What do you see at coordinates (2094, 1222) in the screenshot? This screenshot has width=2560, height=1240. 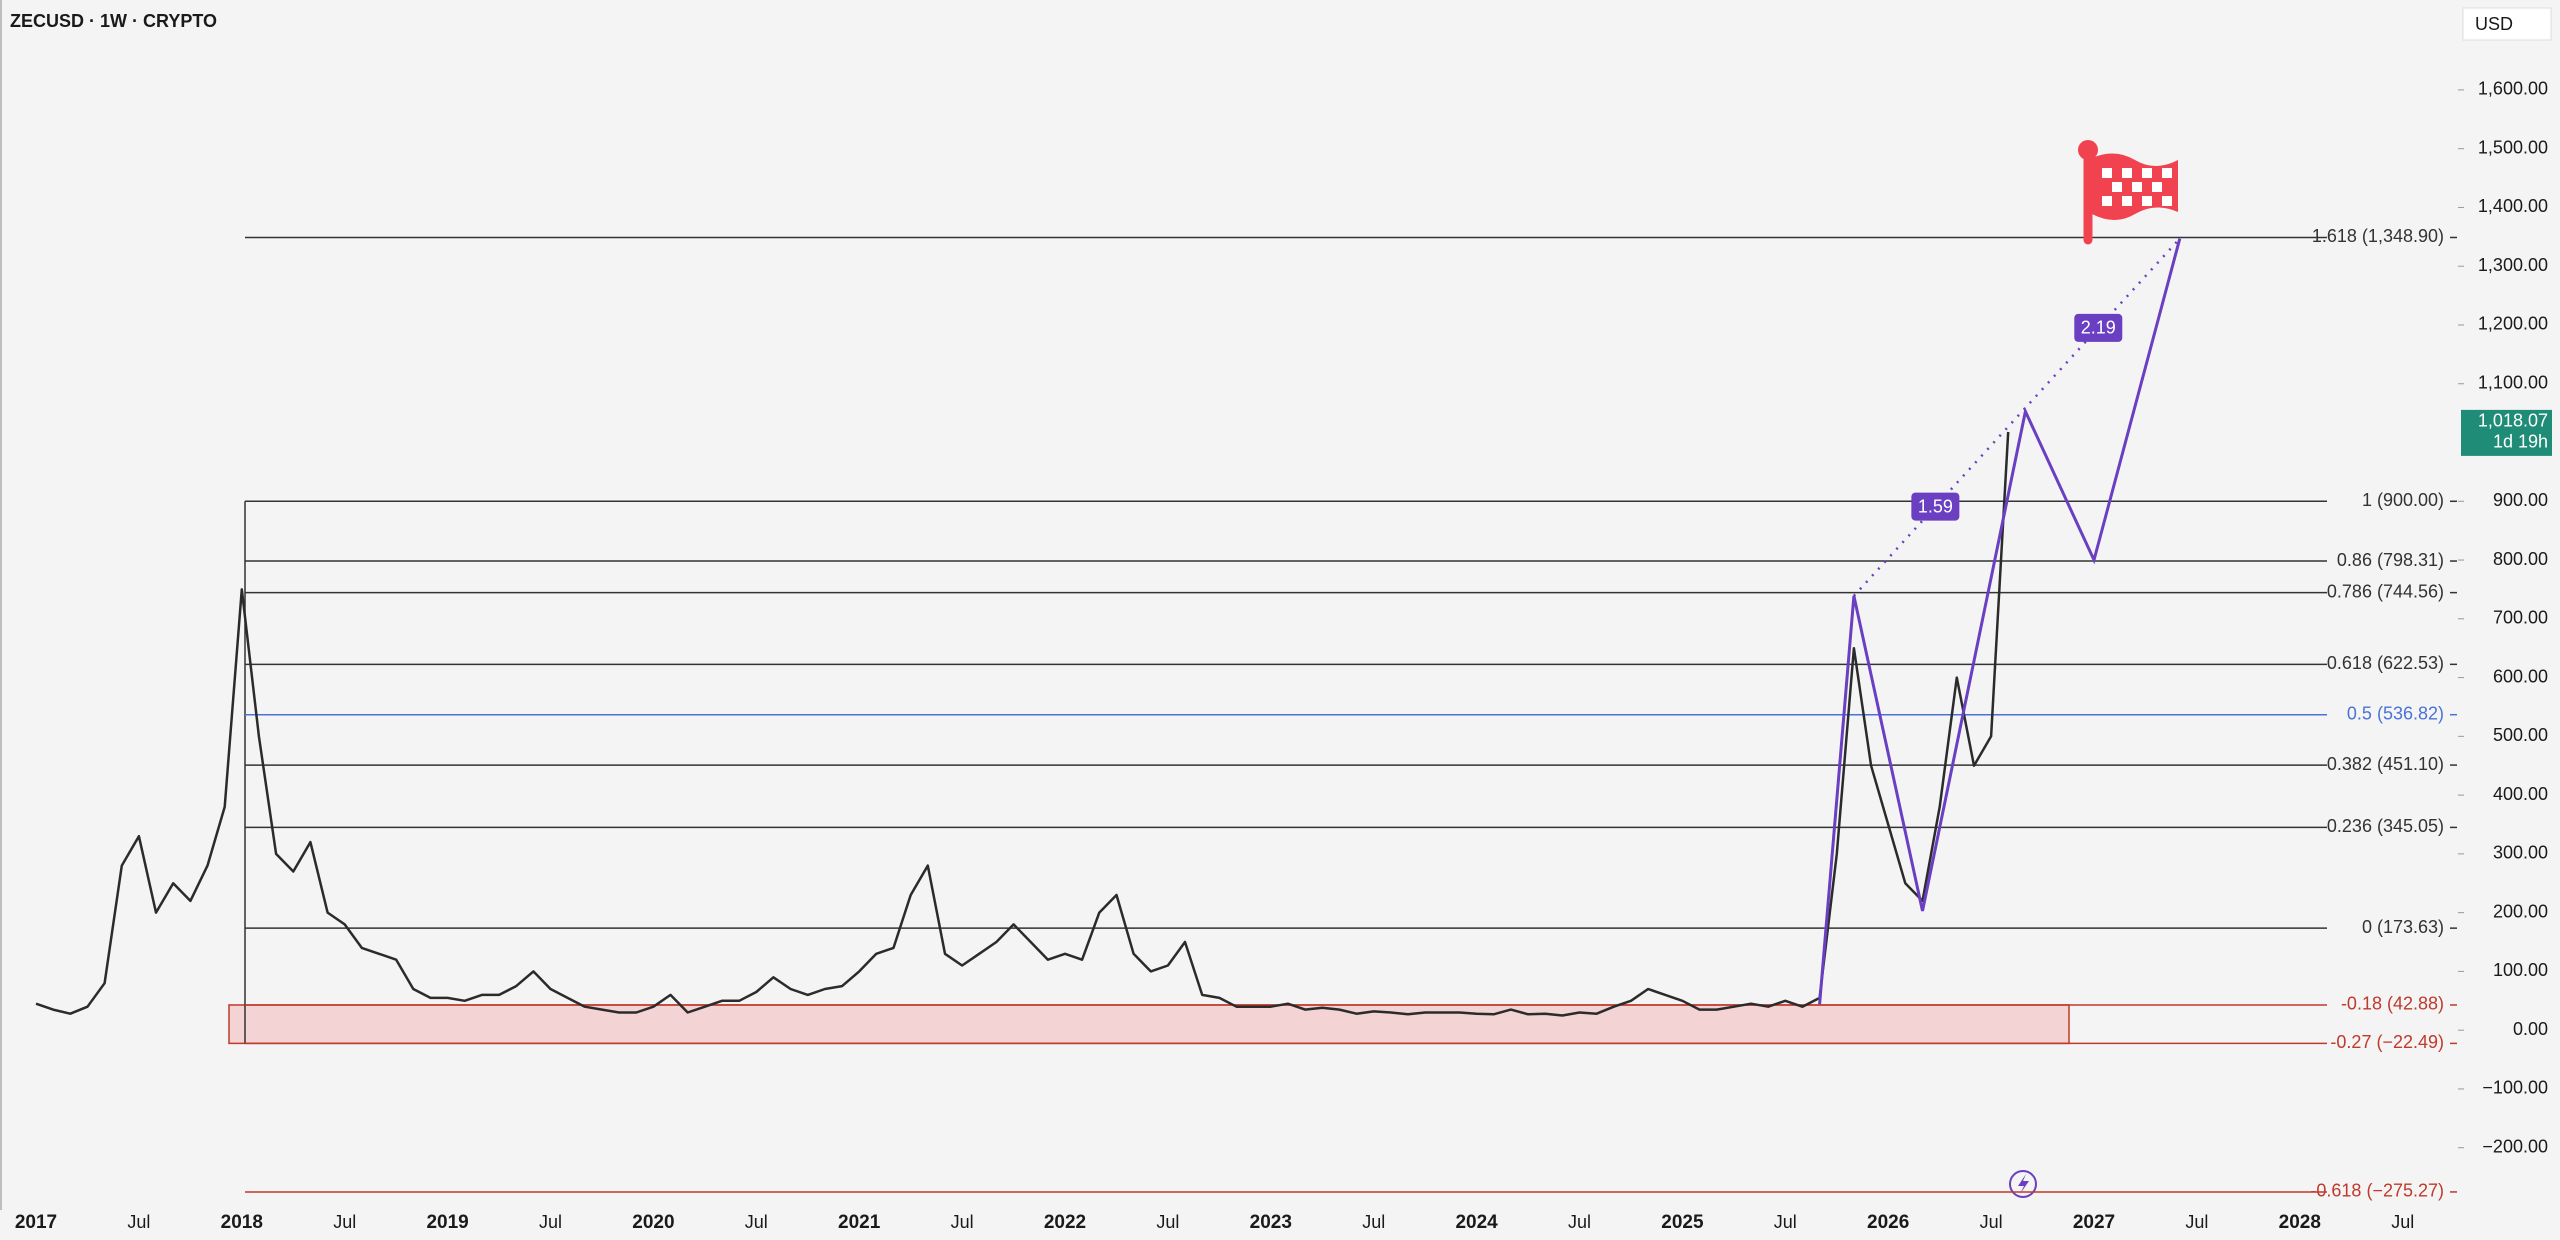 I see `x-tick-label: 2027` at bounding box center [2094, 1222].